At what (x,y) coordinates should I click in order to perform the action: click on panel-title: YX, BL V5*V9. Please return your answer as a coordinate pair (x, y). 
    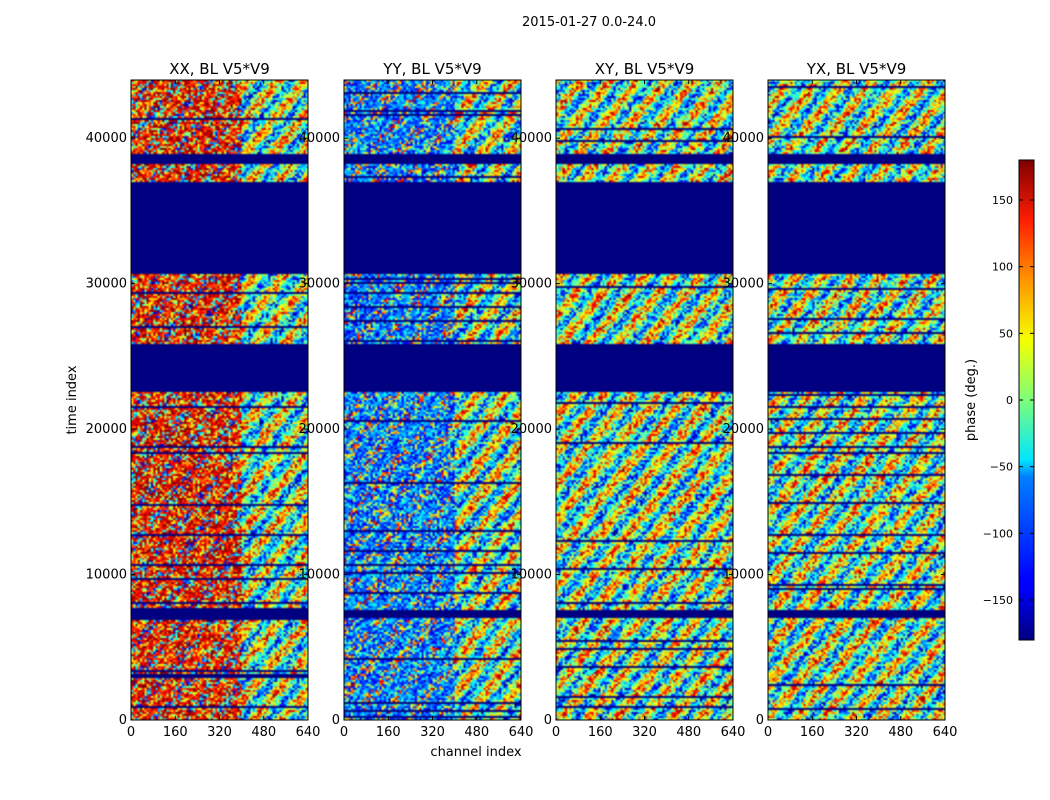
    Looking at the image, I should click on (856, 69).